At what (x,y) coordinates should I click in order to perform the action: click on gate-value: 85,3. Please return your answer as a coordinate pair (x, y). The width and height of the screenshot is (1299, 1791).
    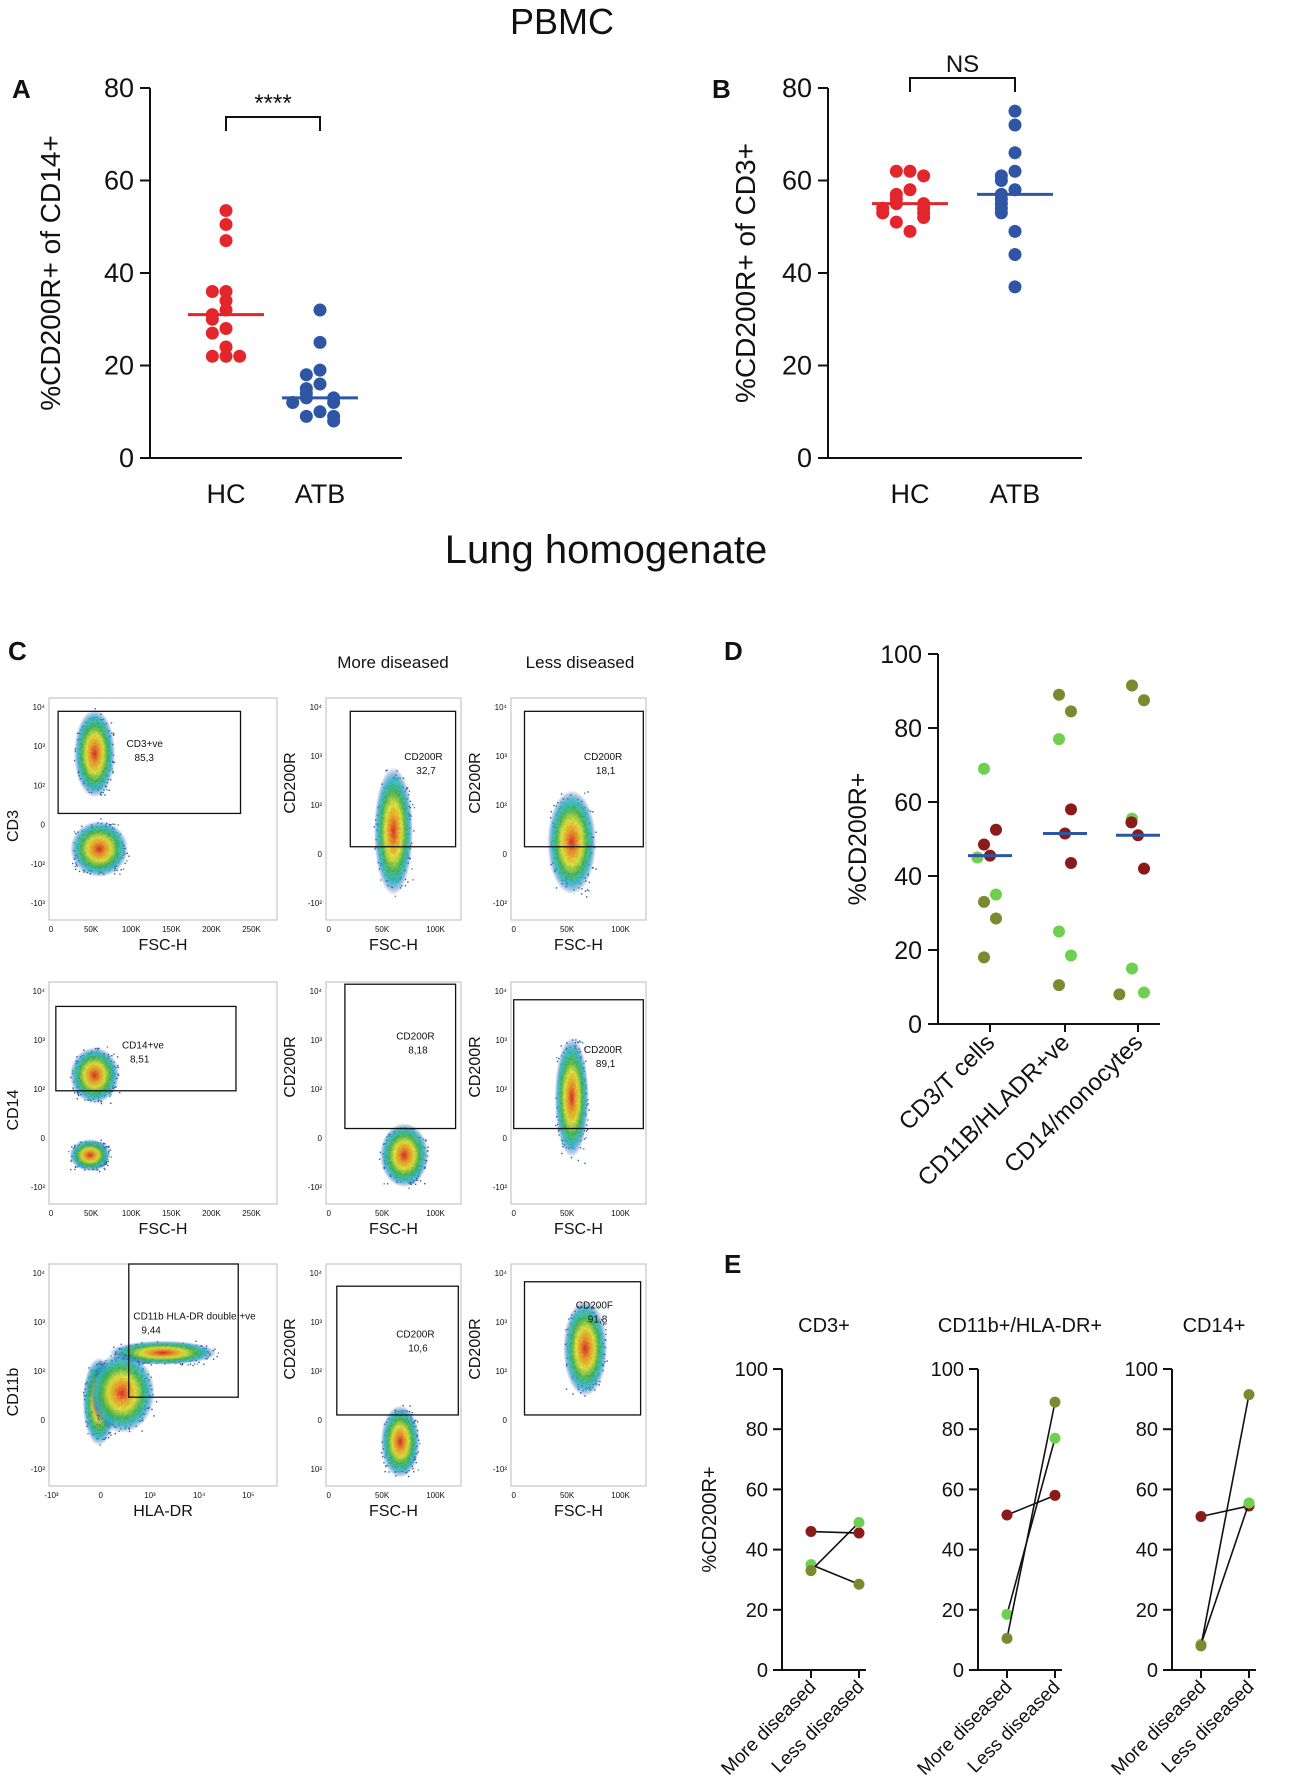
    Looking at the image, I should click on (145, 758).